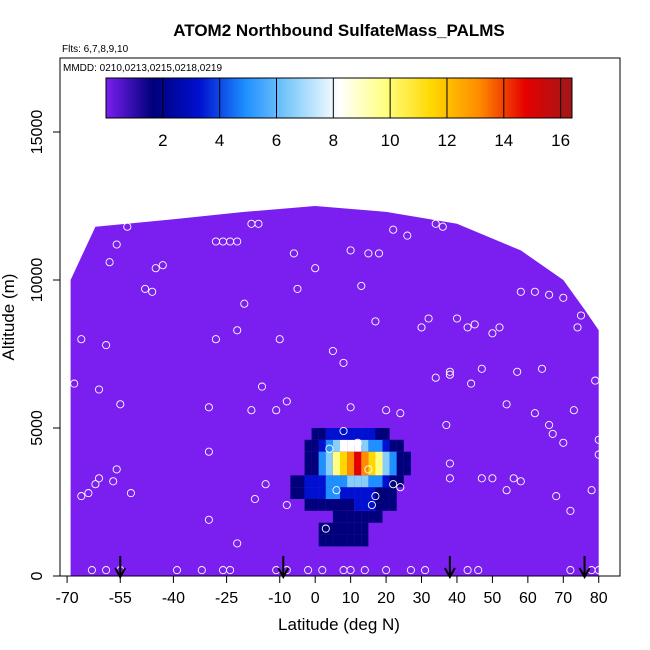  What do you see at coordinates (95, 49) in the screenshot?
I see `flights-note: Flts: 6,7,8,9,10` at bounding box center [95, 49].